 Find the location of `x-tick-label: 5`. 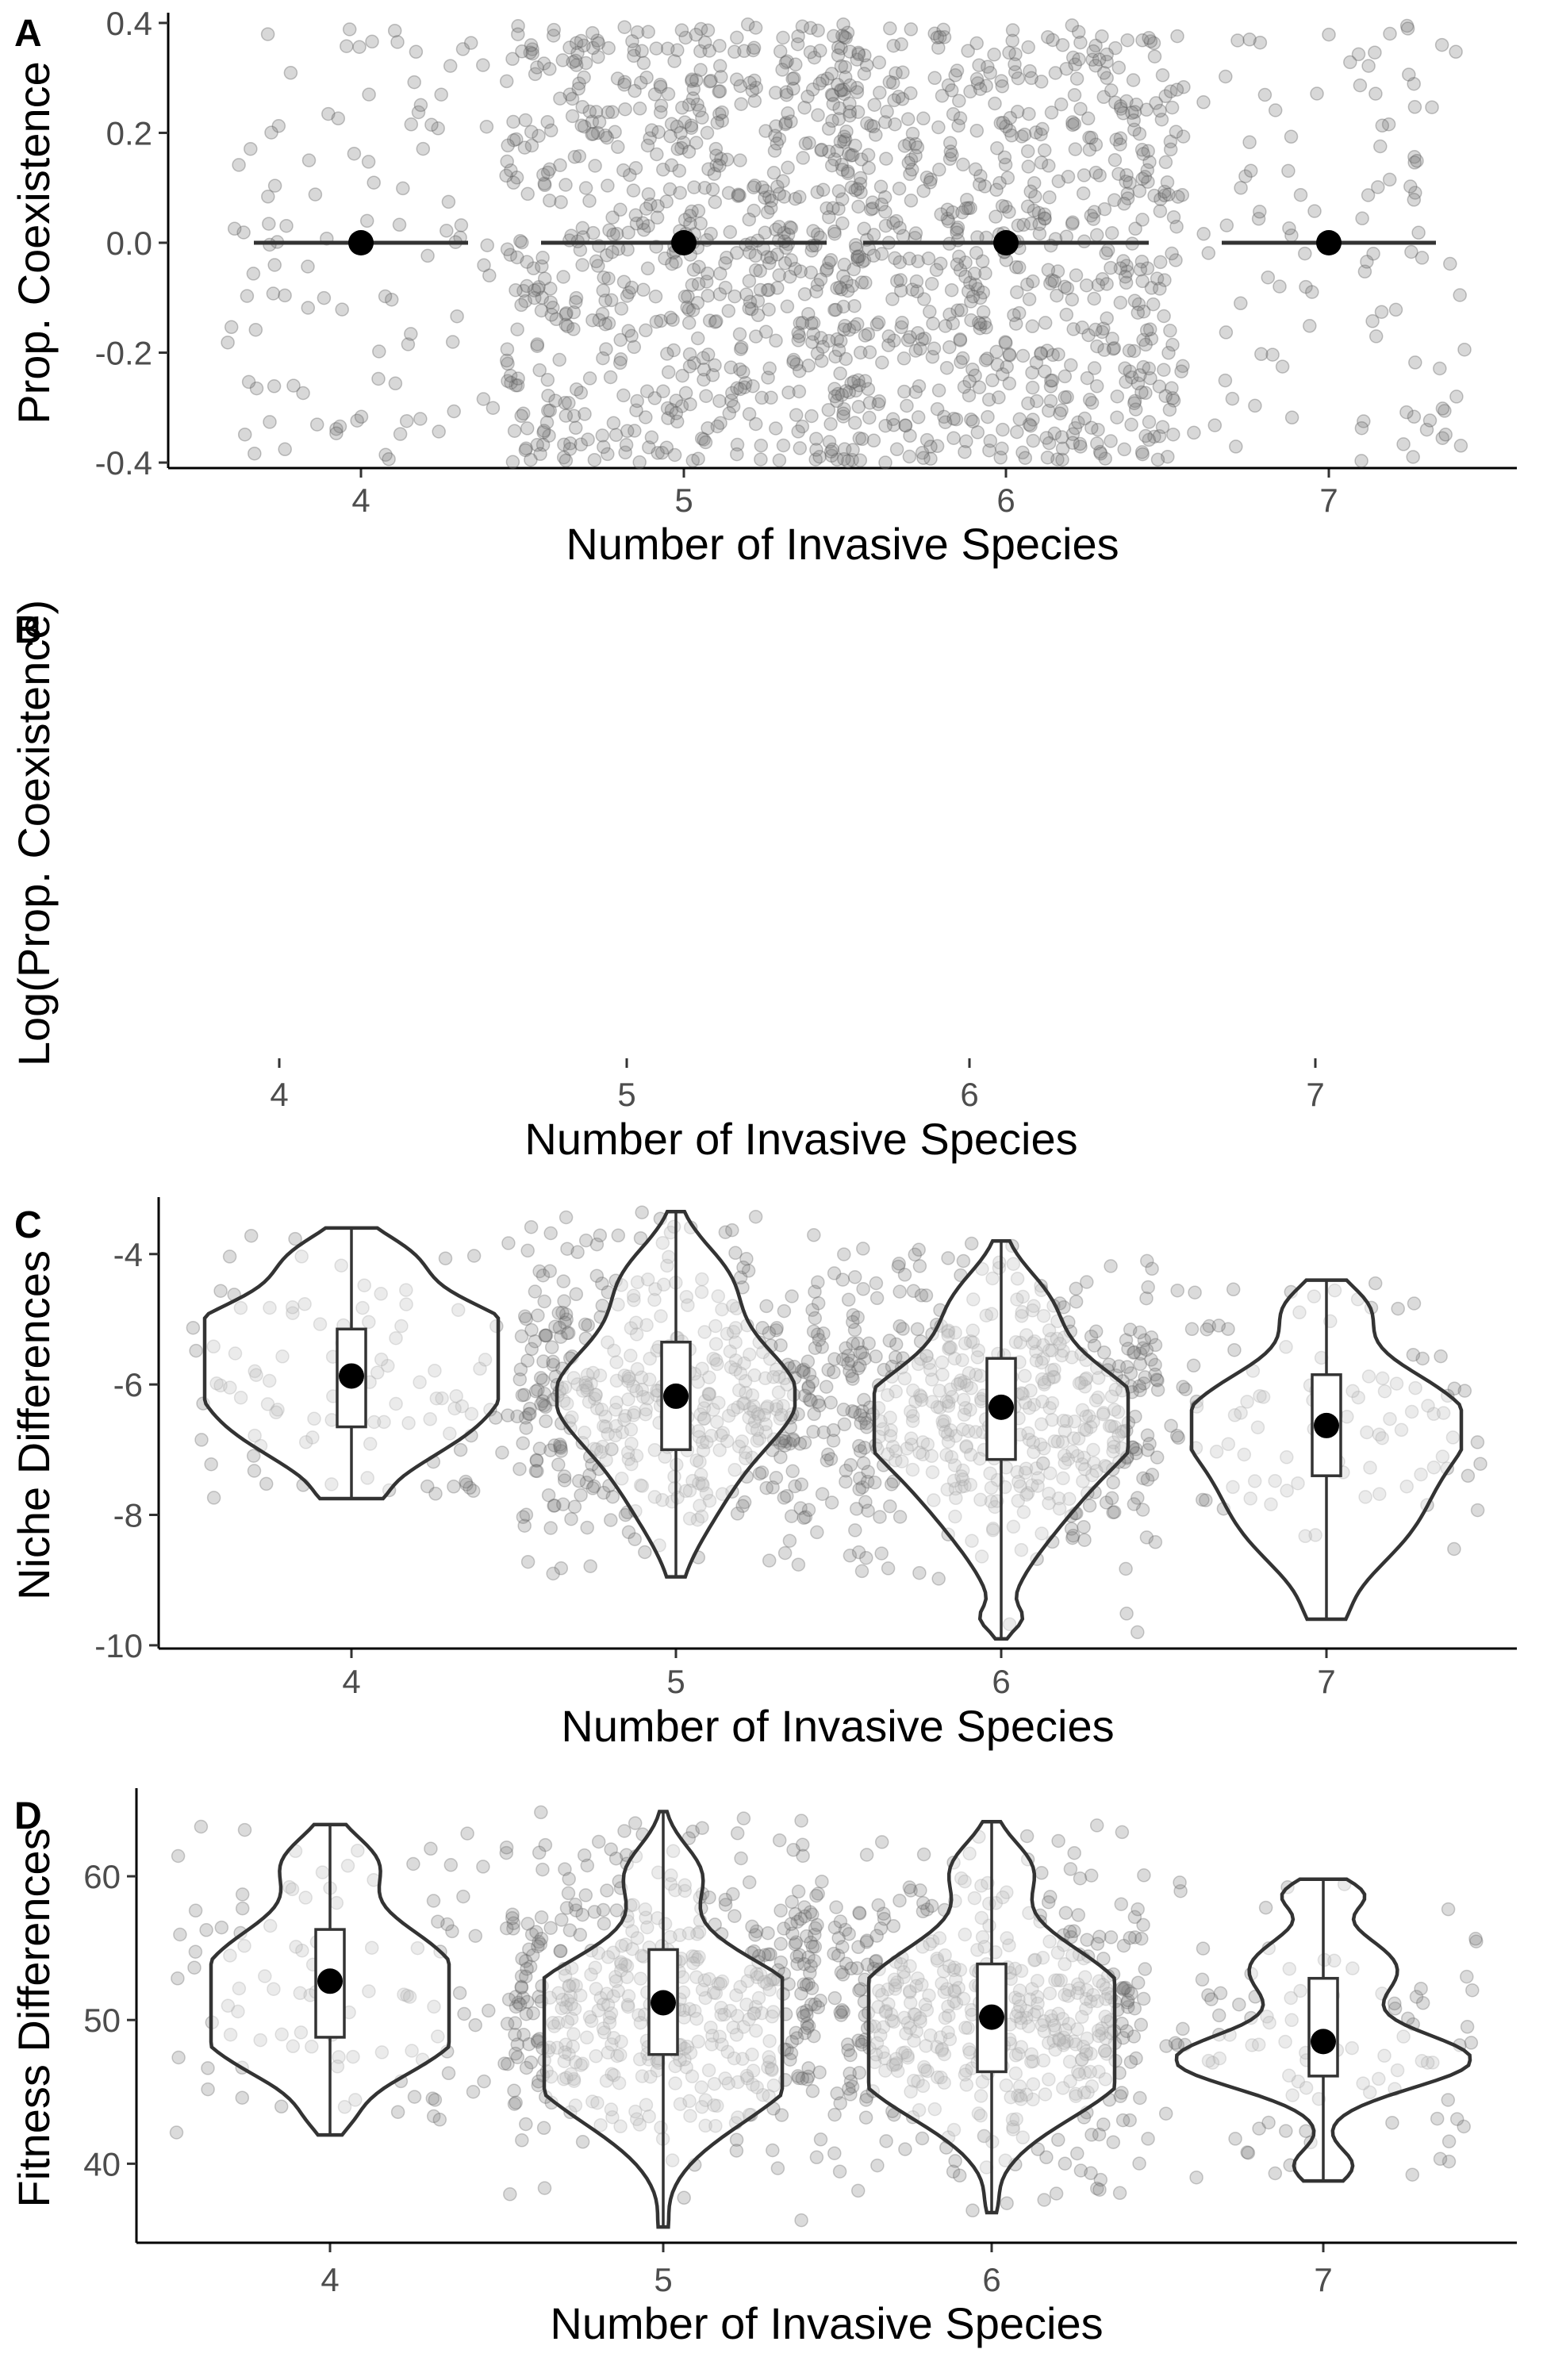

x-tick-label: 5 is located at coordinates (683, 500).